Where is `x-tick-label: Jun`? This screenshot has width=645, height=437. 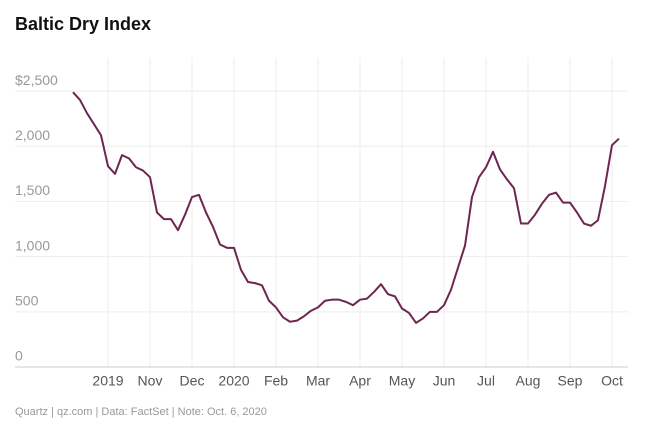
x-tick-label: Jun is located at coordinates (444, 381).